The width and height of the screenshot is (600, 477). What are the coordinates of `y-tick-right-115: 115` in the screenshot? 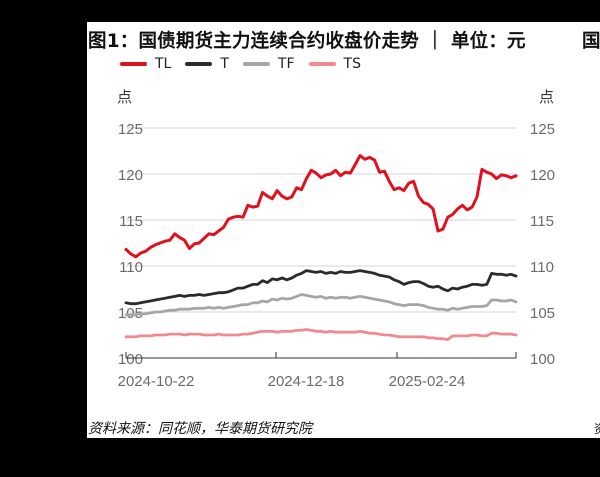 It's located at (542, 221).